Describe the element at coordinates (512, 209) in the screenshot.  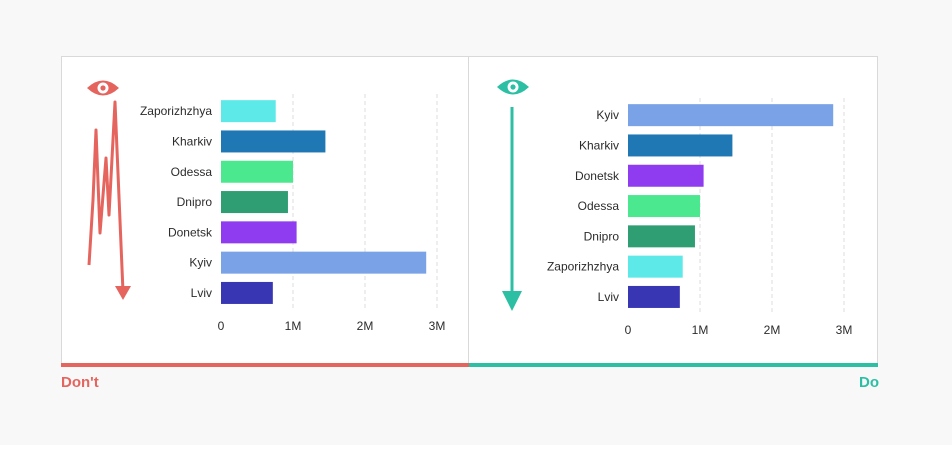
I see `down-arrow-icon` at that location.